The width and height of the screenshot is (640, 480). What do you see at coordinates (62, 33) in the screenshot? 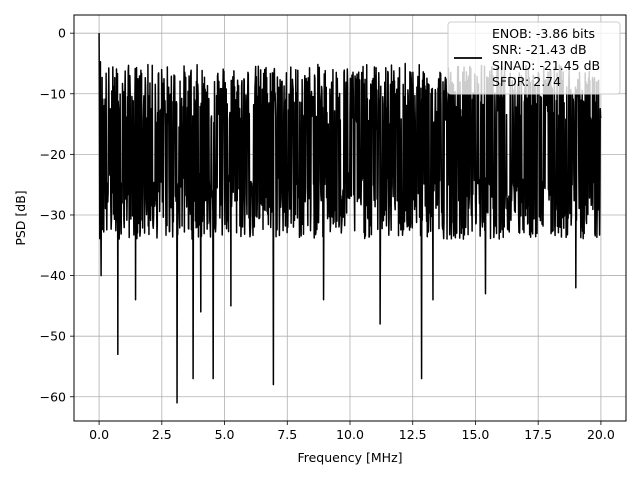
I see `y-tick-label: 0` at bounding box center [62, 33].